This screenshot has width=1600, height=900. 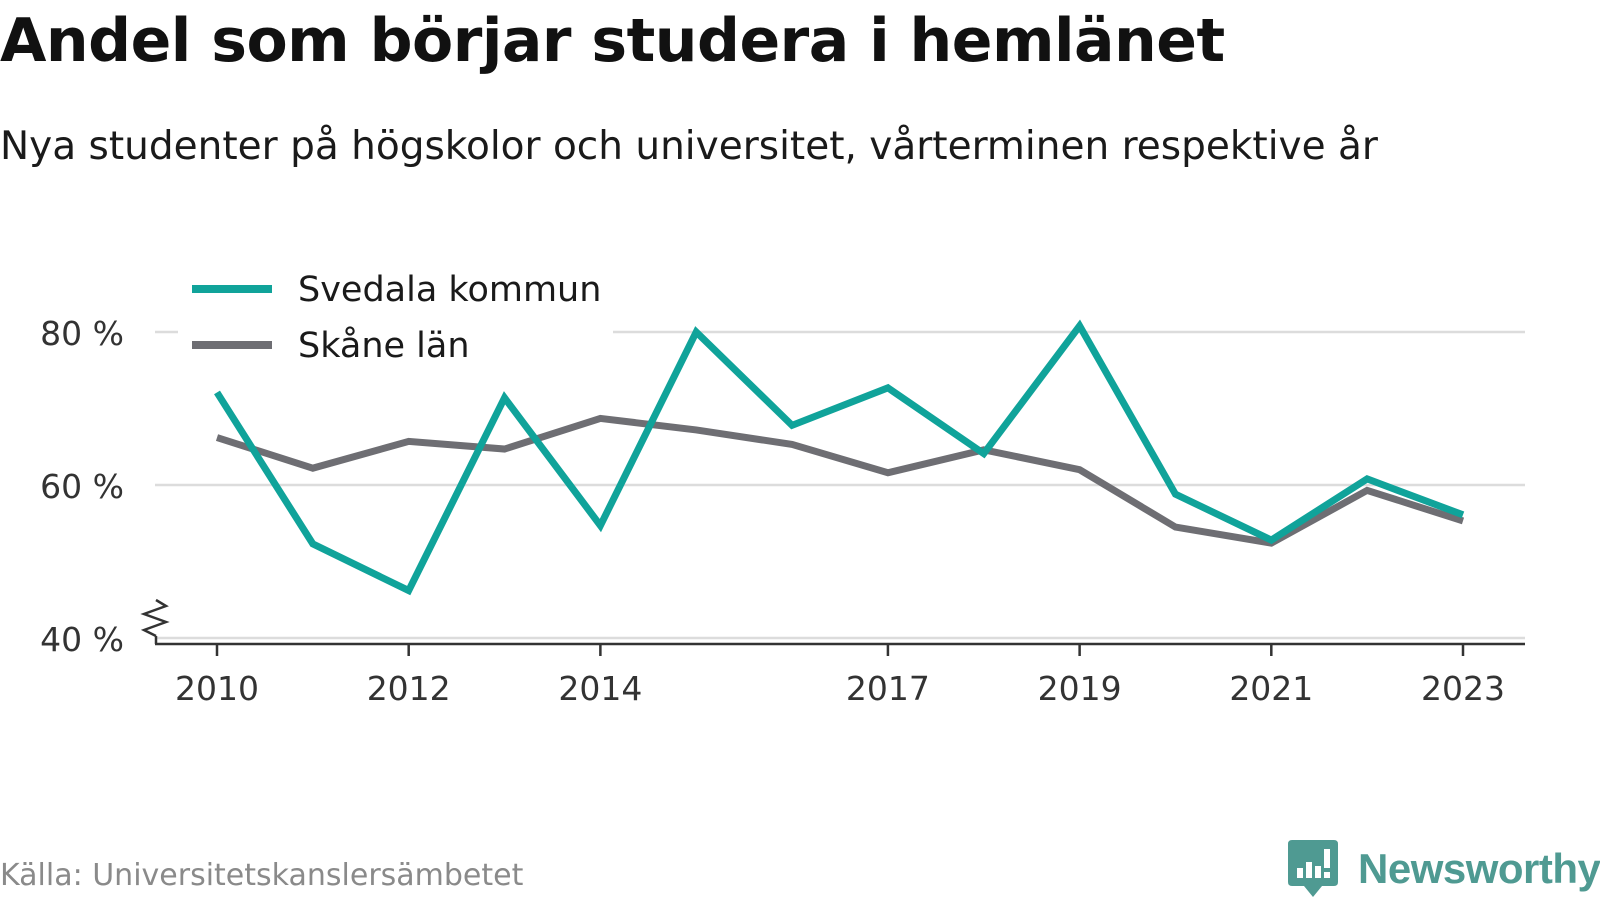 I want to click on brand-name: Newsworthy, so click(x=1479, y=868).